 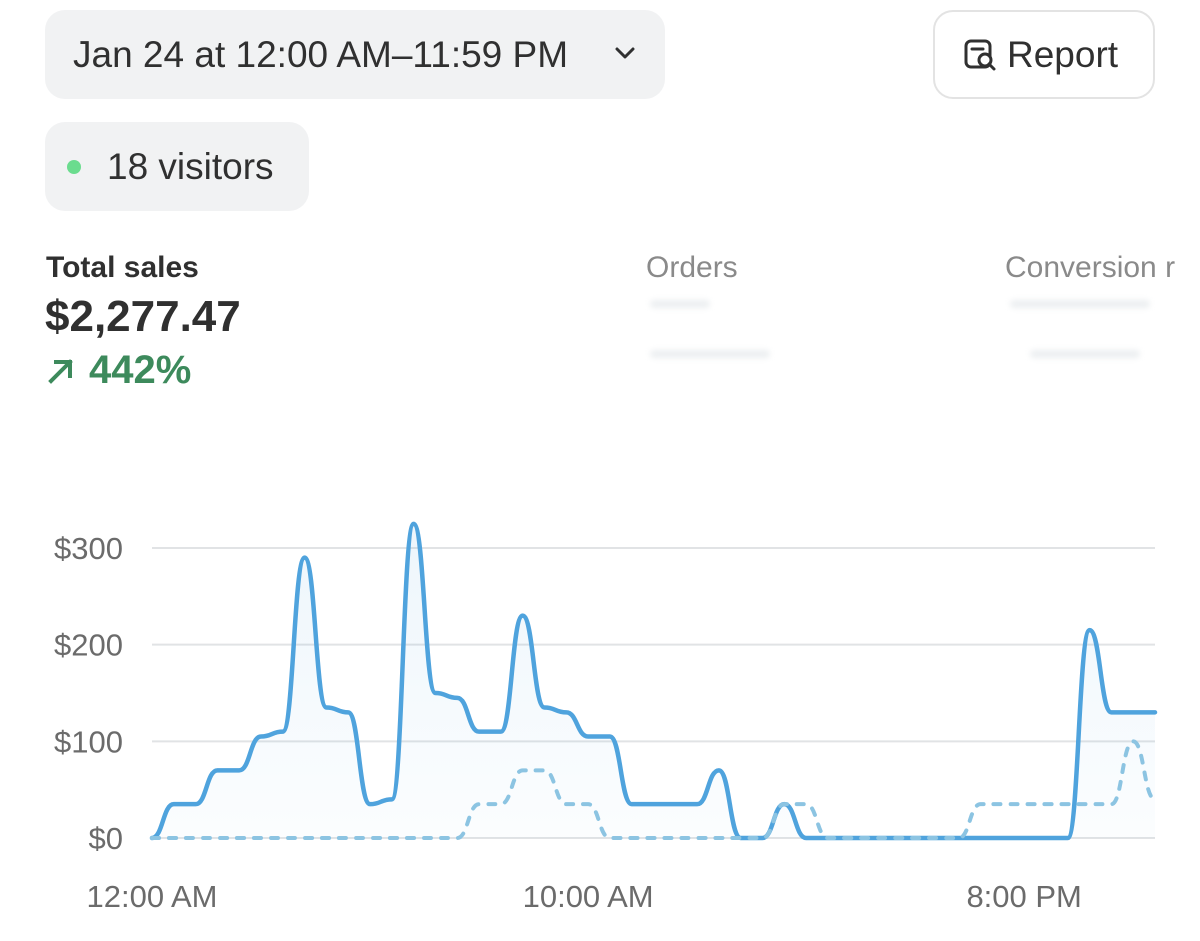 What do you see at coordinates (74, 166) in the screenshot?
I see `live-indicator-icon` at bounding box center [74, 166].